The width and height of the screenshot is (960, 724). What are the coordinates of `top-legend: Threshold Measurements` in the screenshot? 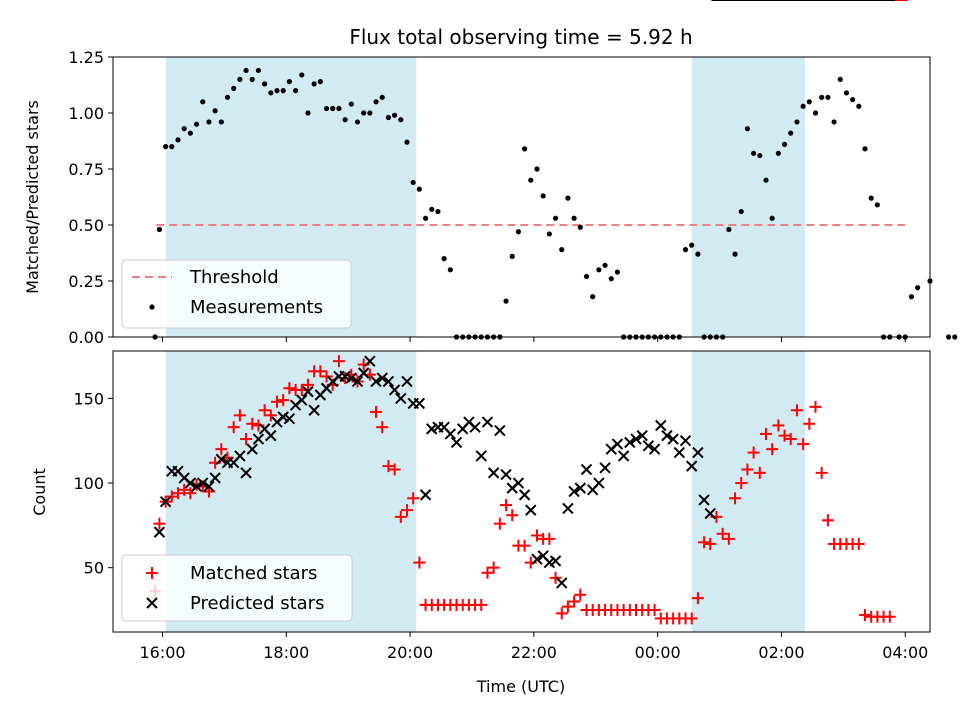 It's located at (236, 294).